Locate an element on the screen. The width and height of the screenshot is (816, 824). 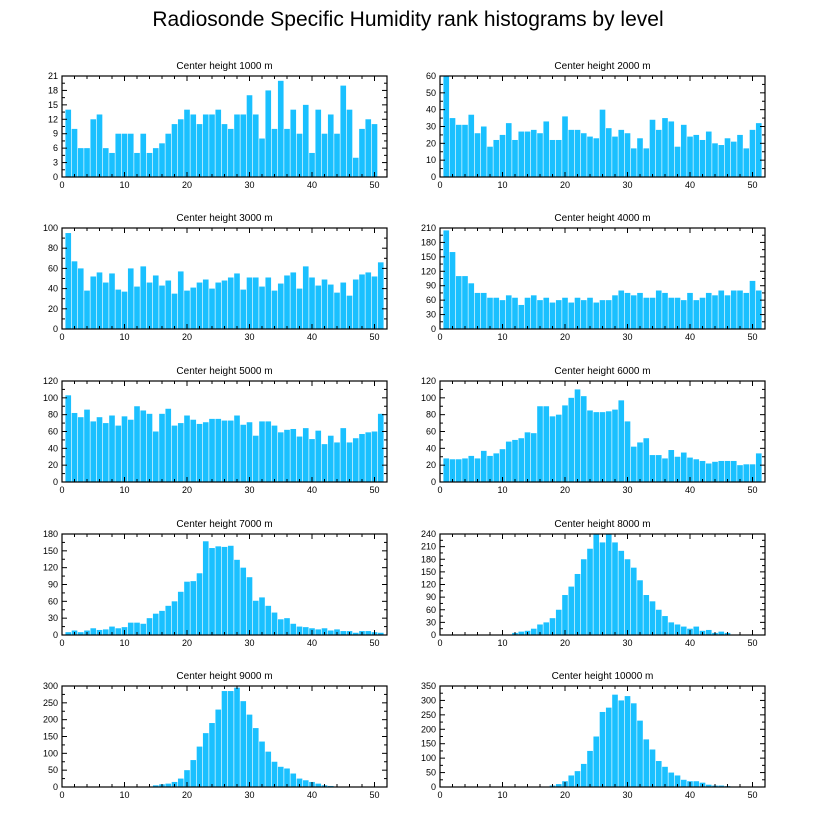
y-tick-label: 30 is located at coordinates (431, 127).